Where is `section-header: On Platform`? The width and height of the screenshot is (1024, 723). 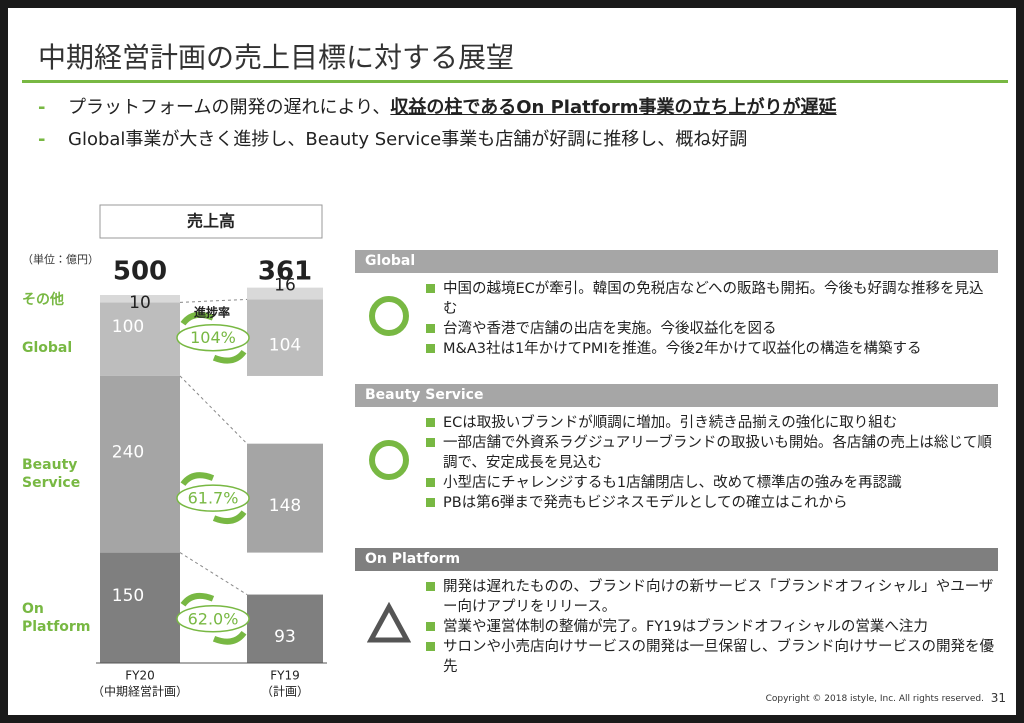 section-header: On Platform is located at coordinates (676, 559).